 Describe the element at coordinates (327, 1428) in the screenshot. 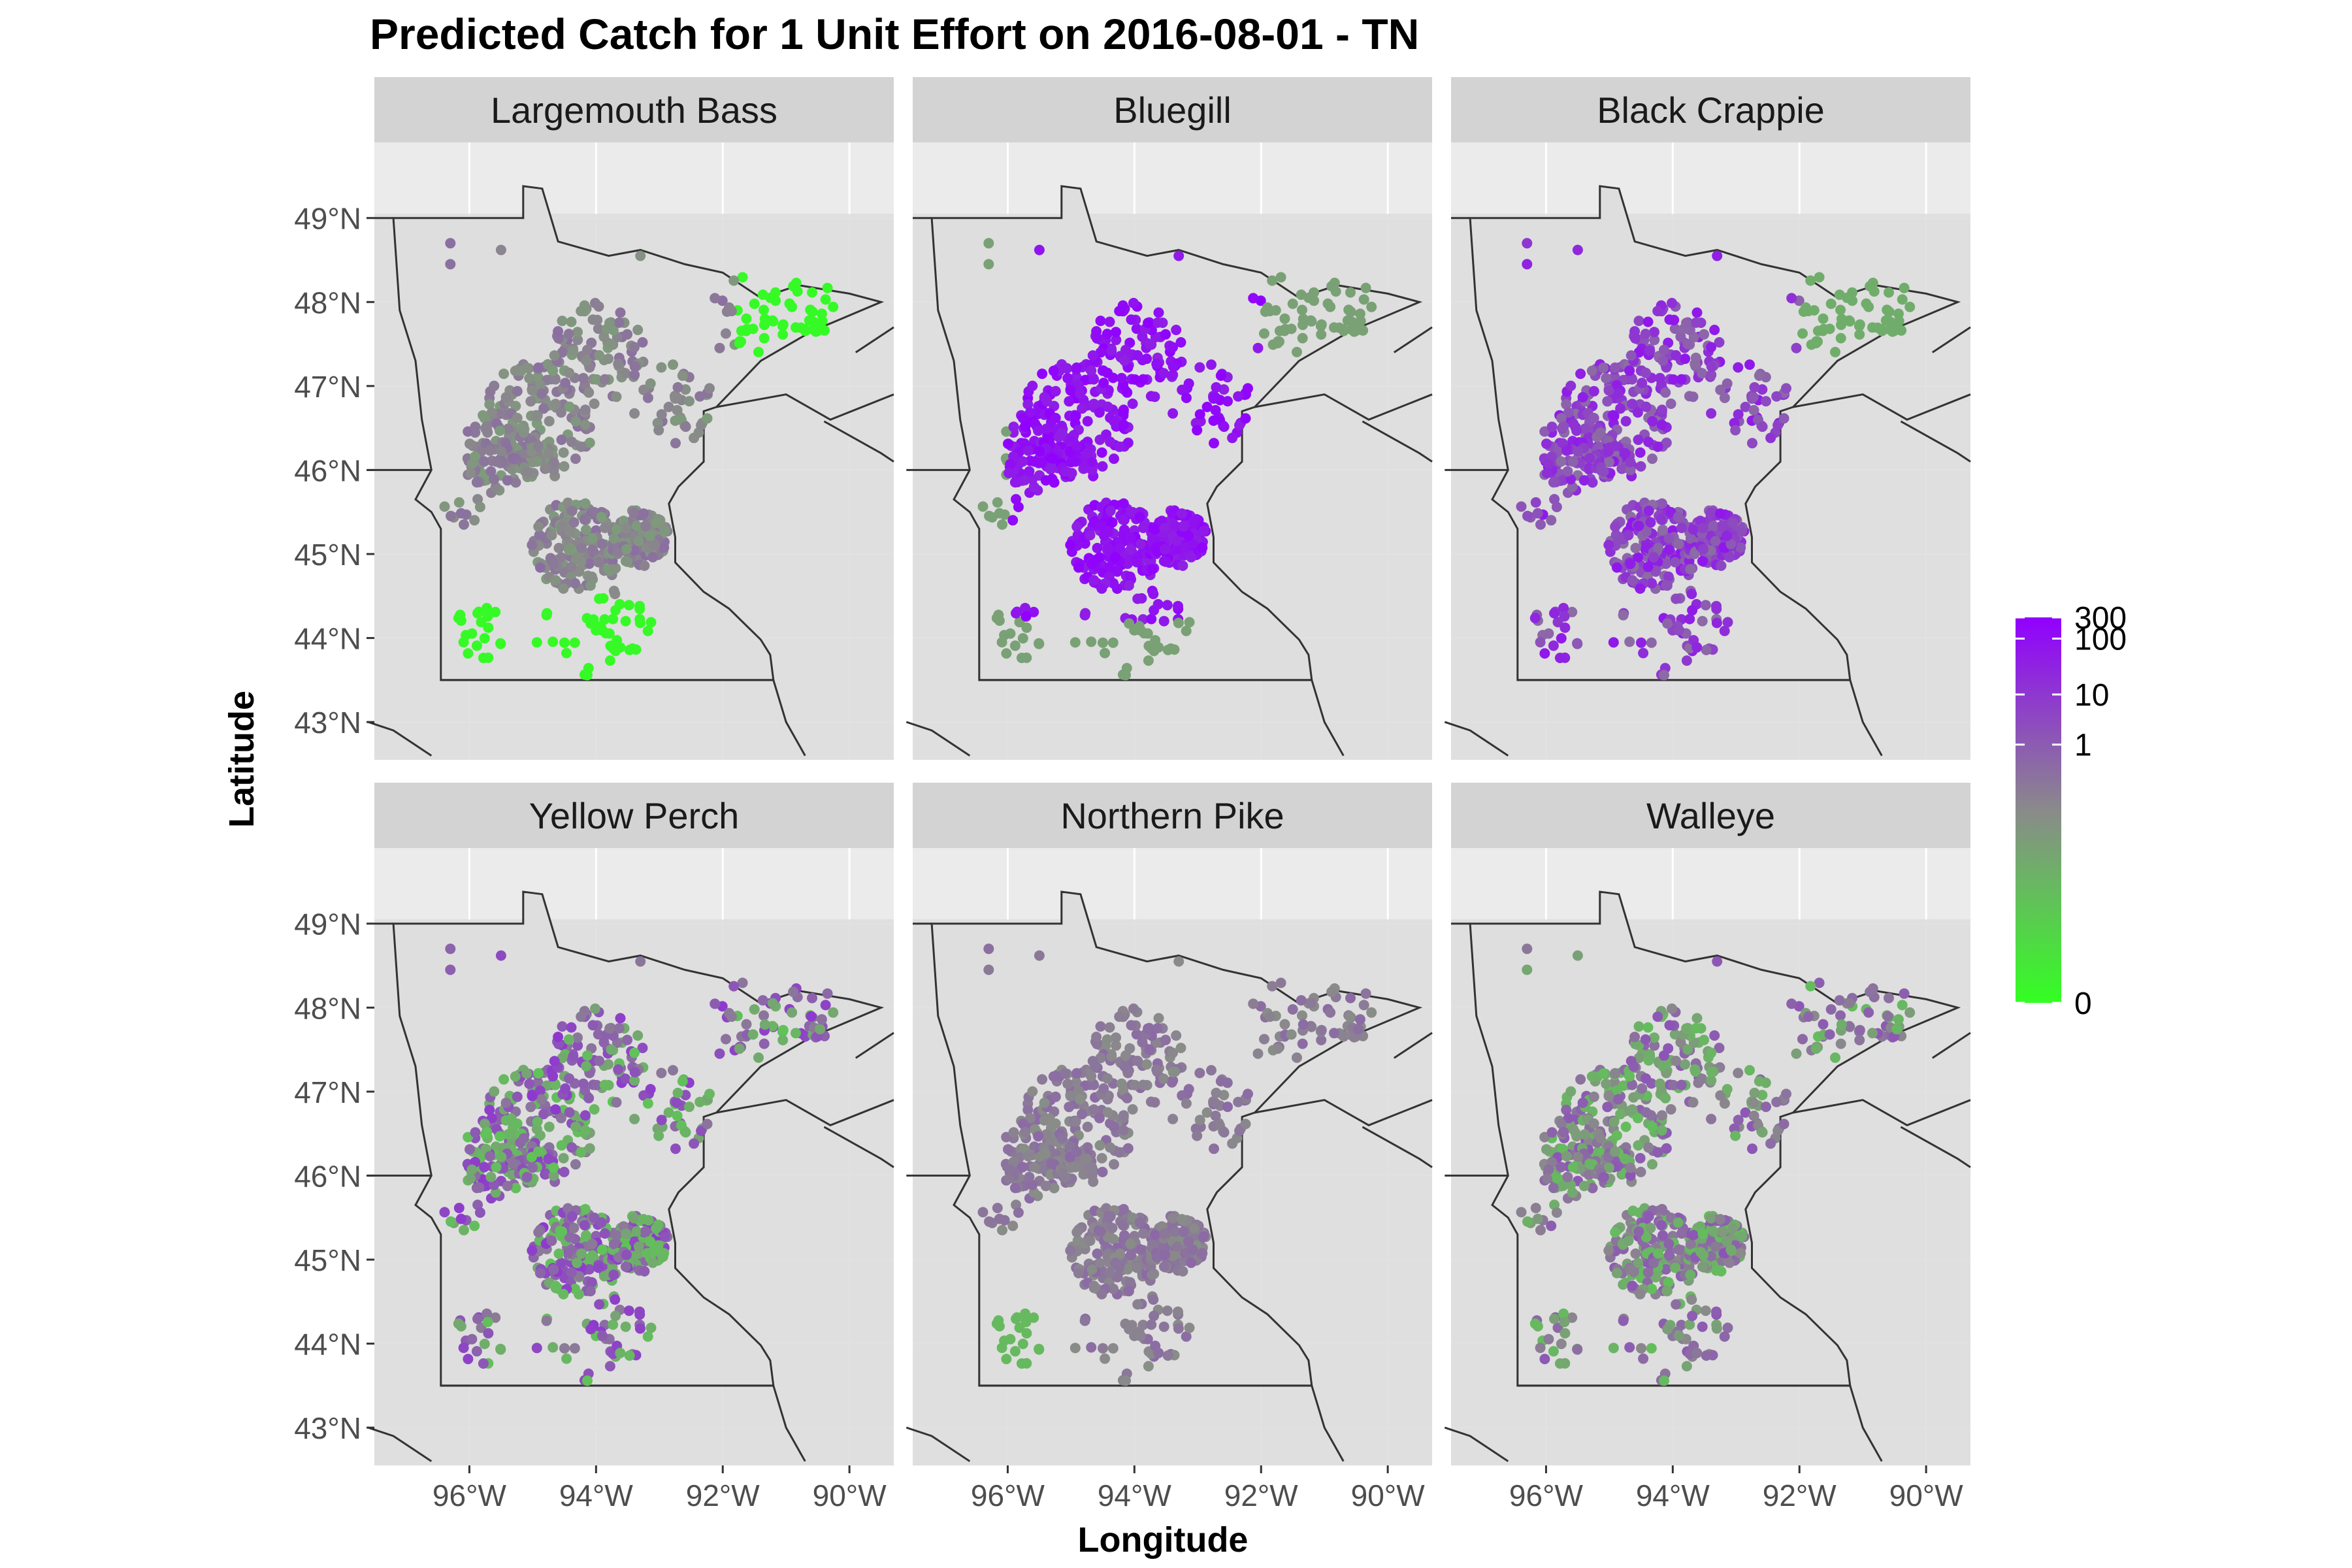

I see `y-tick-label: 43°N` at that location.